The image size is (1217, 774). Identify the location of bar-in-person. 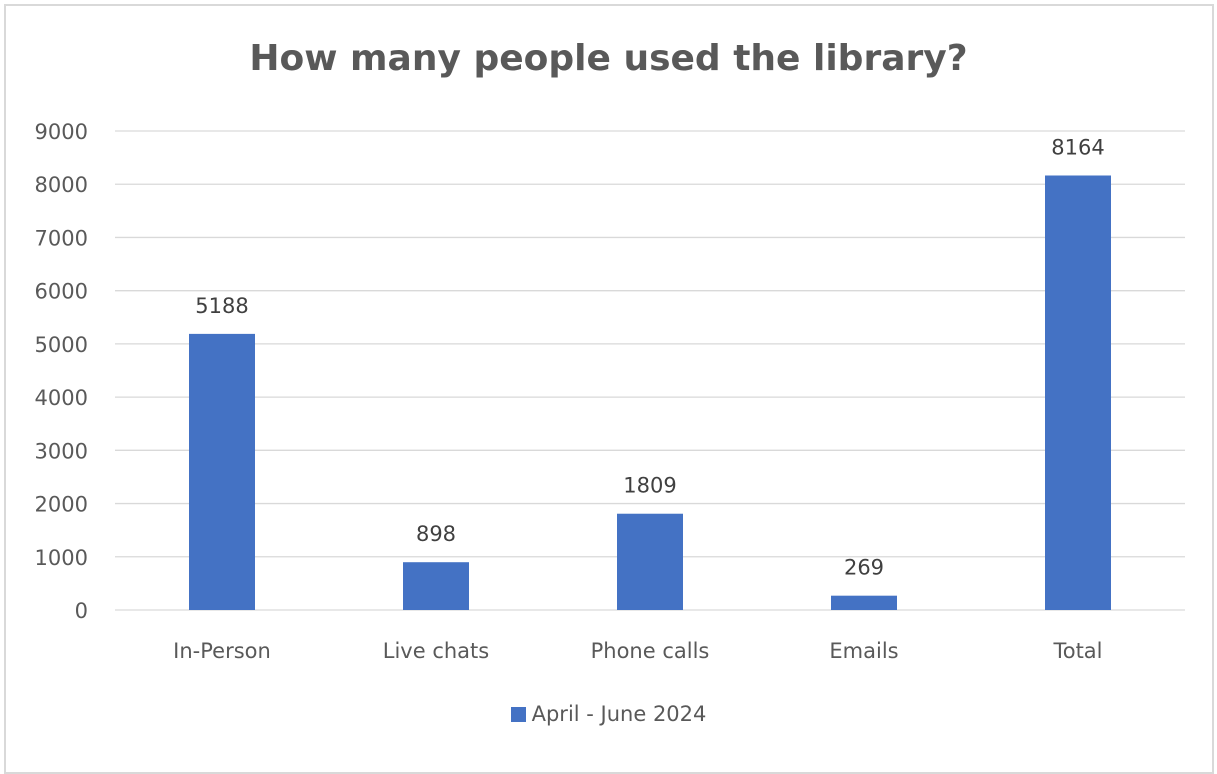
(222, 471).